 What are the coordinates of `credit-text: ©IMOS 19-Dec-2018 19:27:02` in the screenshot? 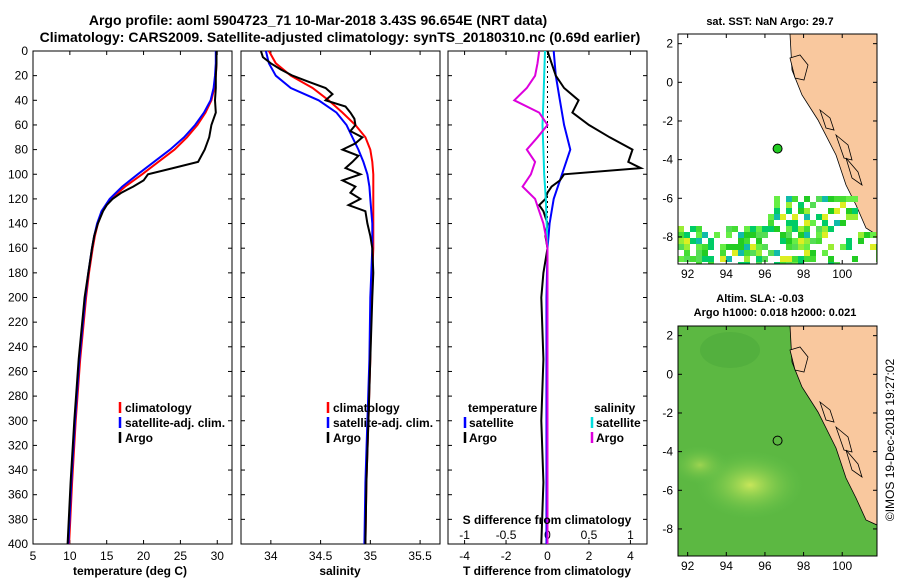 It's located at (890, 440).